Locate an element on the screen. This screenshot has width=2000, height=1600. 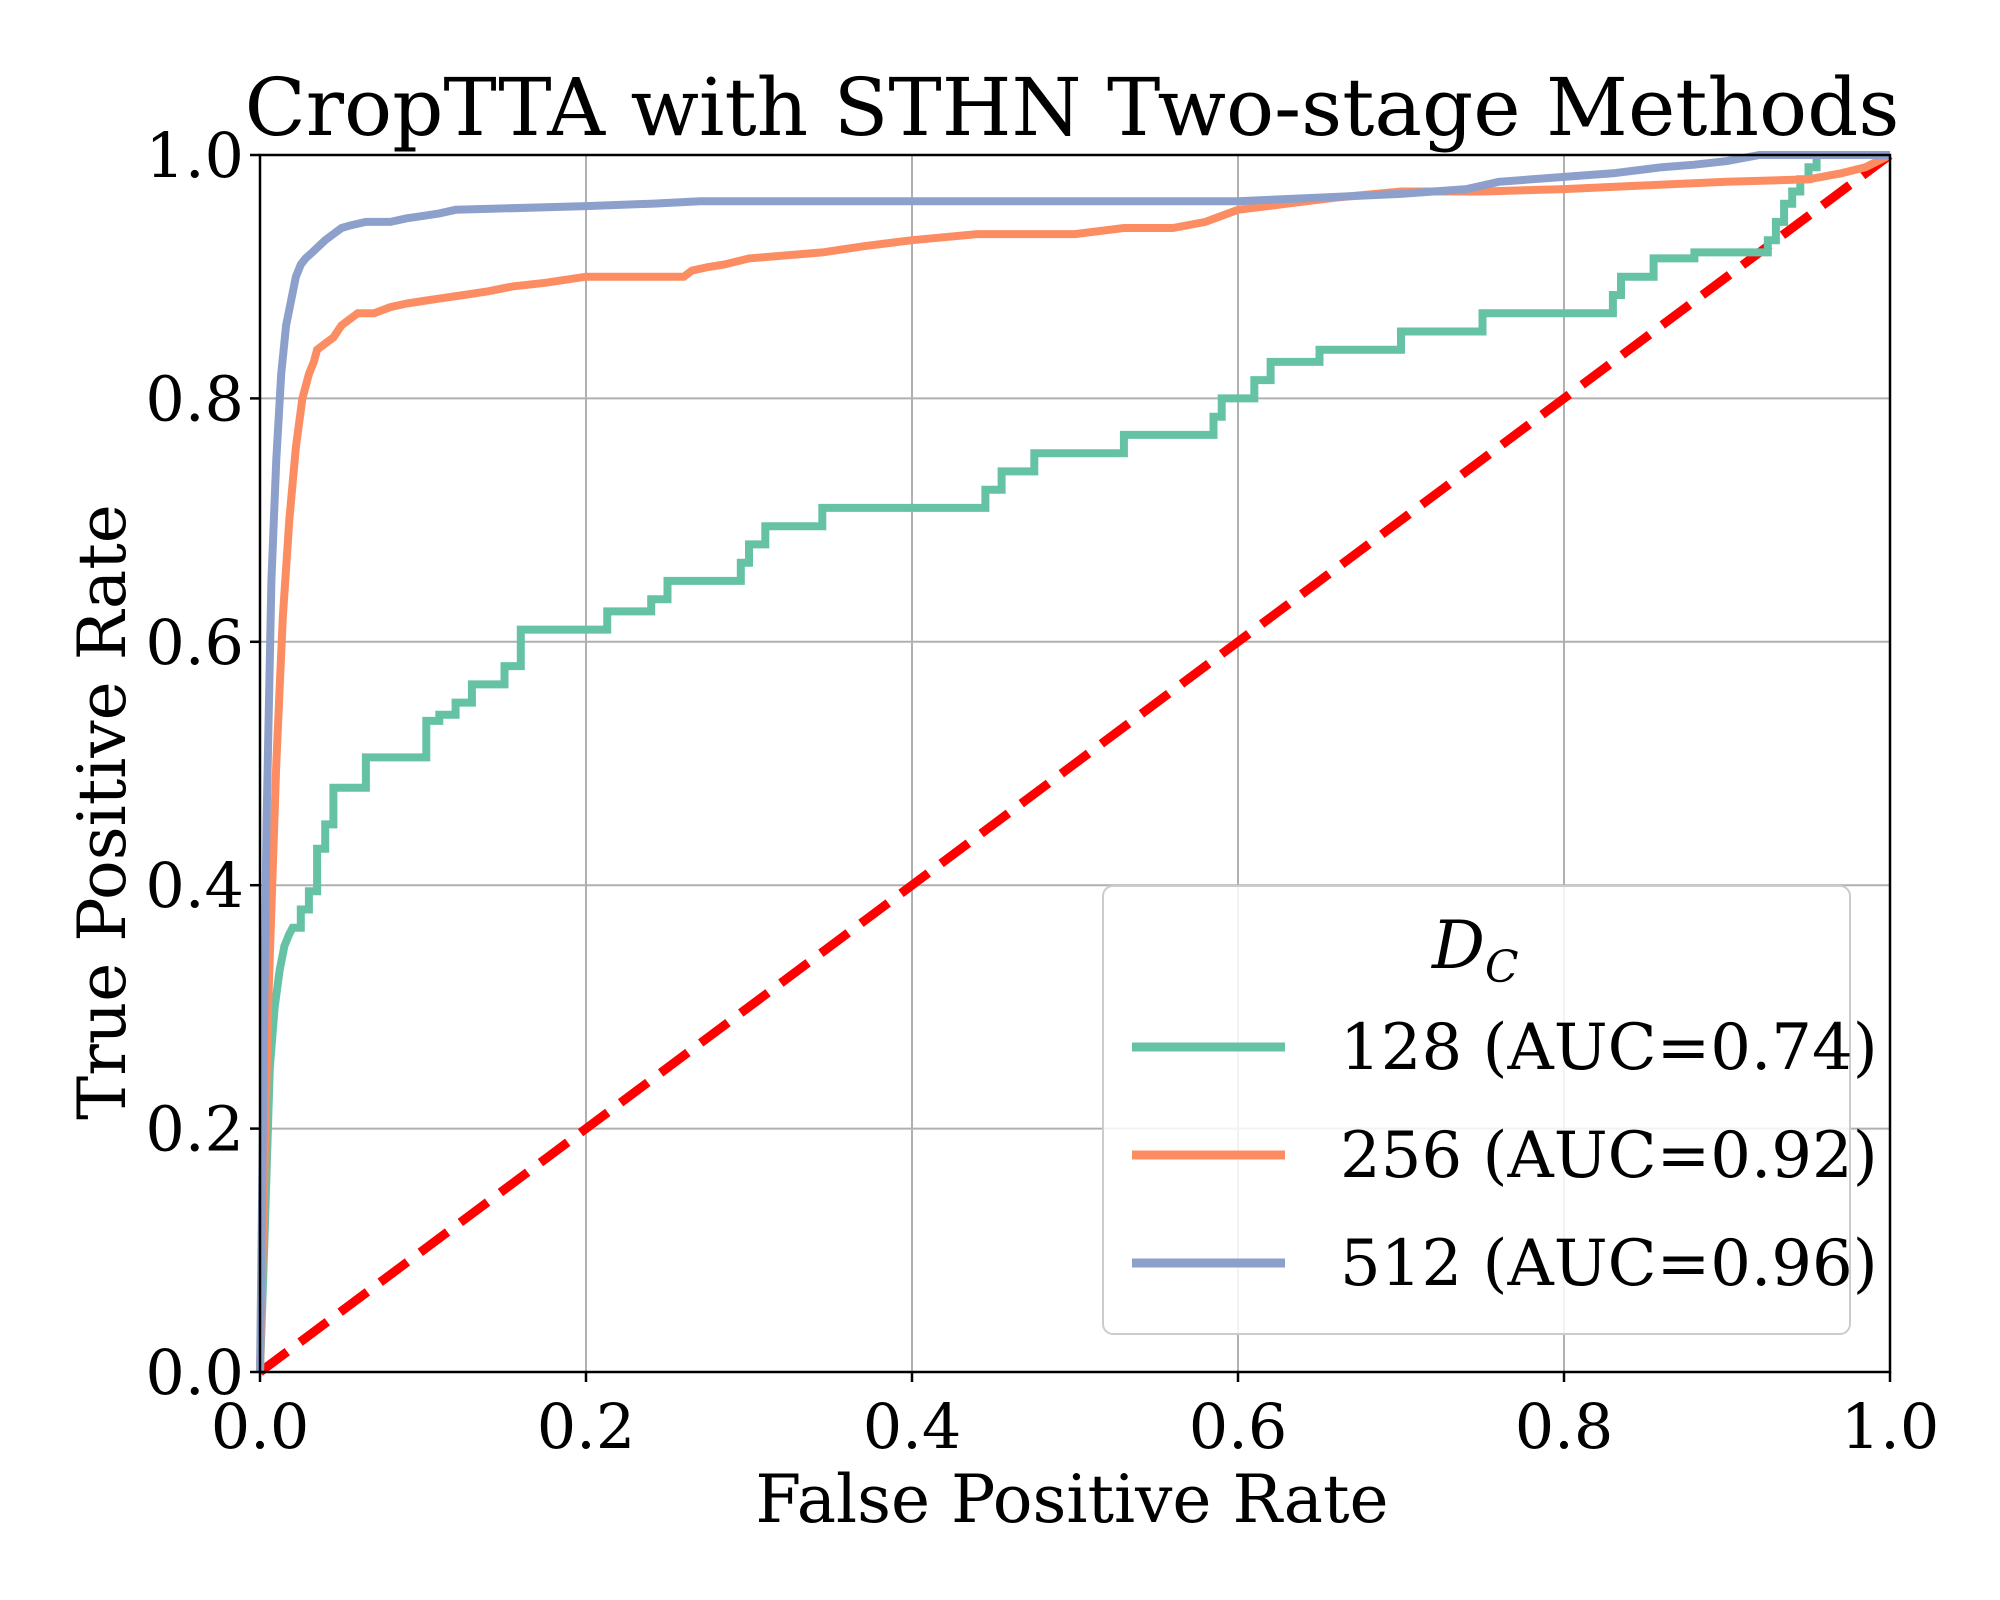
chart-title: CropTTA with STHN Two-stage Methods is located at coordinates (1072, 107).